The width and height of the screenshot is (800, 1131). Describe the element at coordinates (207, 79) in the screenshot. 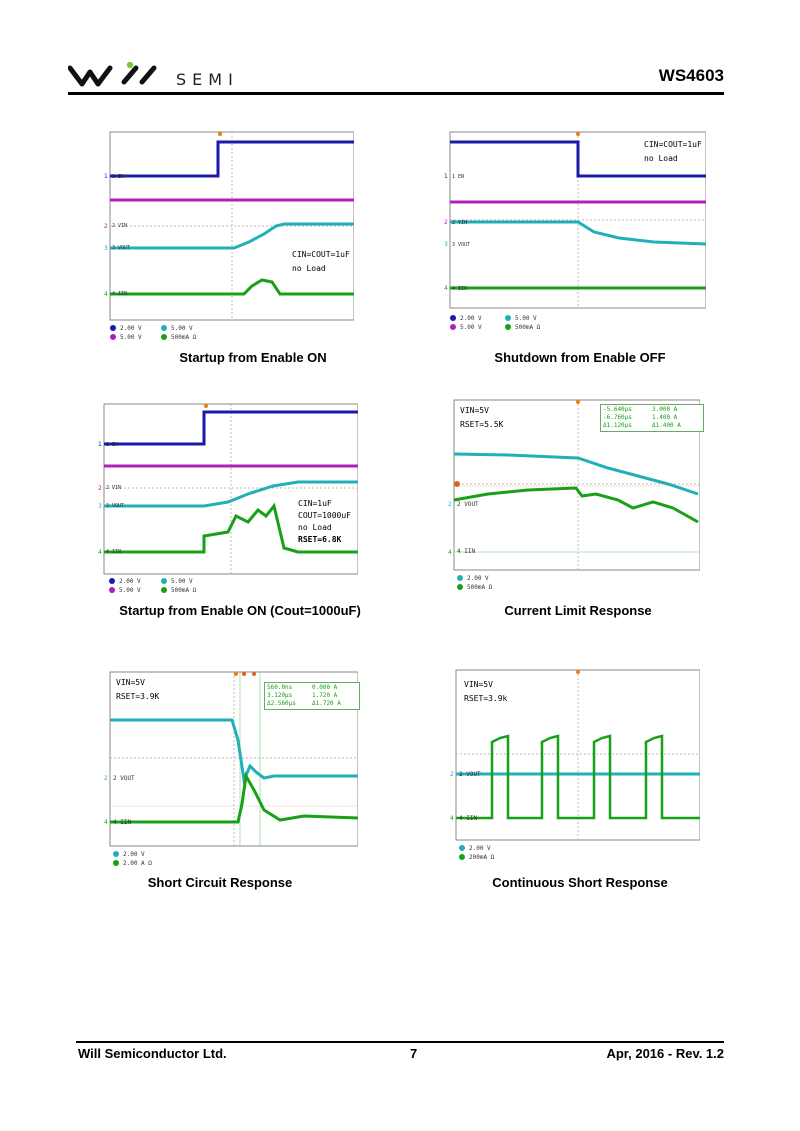

I see `logo-text: SEMI` at that location.